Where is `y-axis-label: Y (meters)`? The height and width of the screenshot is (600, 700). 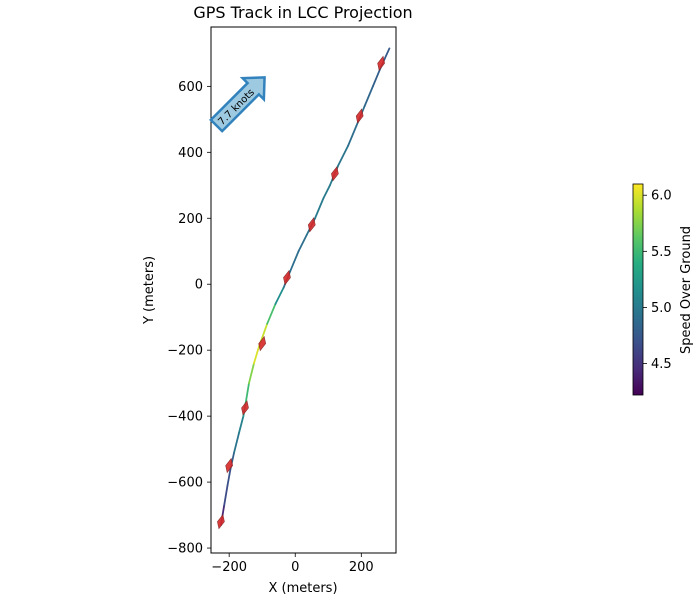 y-axis-label: Y (meters) is located at coordinates (149, 290).